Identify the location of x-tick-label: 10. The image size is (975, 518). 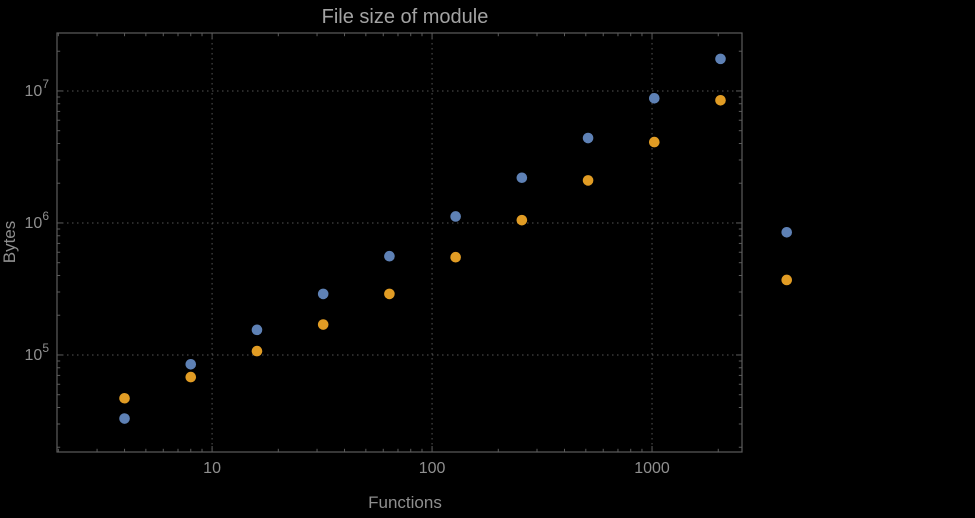
(212, 468).